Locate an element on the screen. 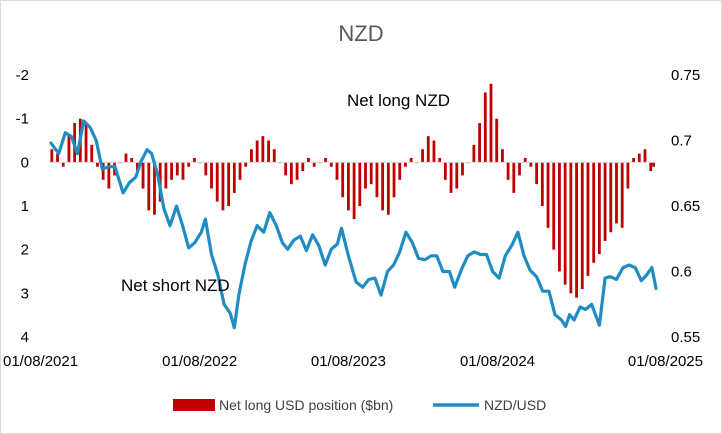  right-tick-label: 0.6 is located at coordinates (681, 272).